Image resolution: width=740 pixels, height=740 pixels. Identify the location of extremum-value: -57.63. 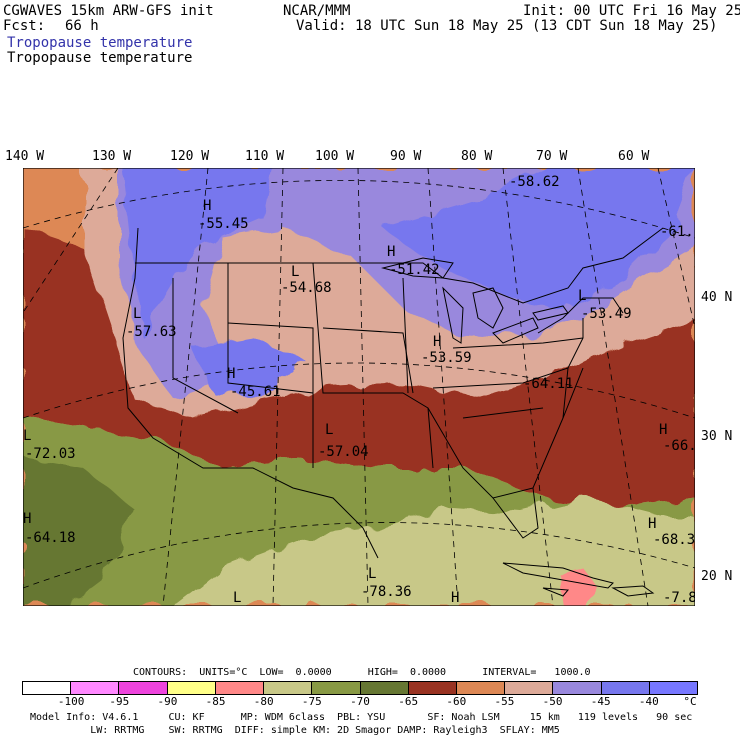
(151, 332).